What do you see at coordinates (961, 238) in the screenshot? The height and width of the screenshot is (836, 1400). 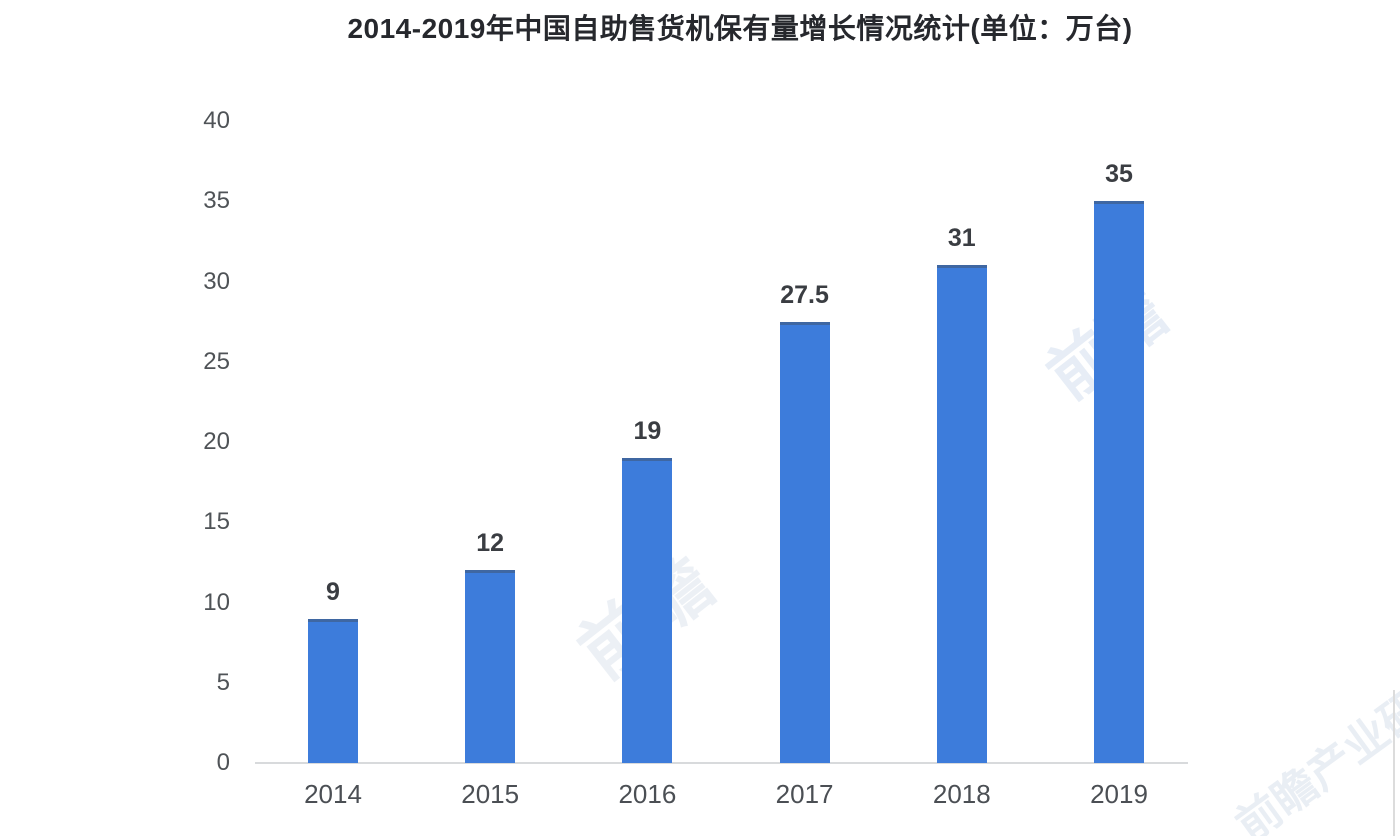 I see `bar-value-label: 31` at bounding box center [961, 238].